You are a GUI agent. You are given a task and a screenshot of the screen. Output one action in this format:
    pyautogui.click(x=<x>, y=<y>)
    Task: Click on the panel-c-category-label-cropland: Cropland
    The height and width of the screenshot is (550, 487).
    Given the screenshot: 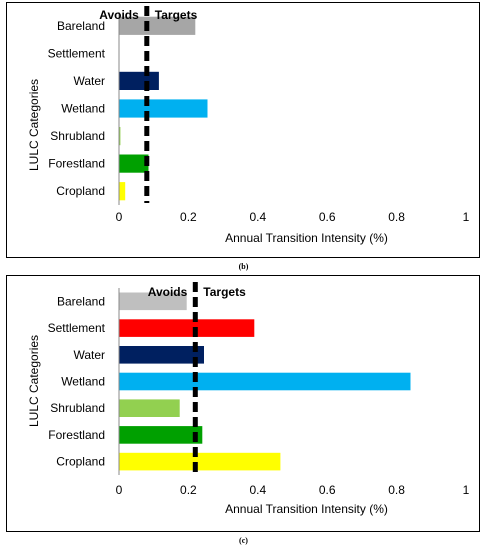 What is the action you would take?
    pyautogui.click(x=80, y=462)
    